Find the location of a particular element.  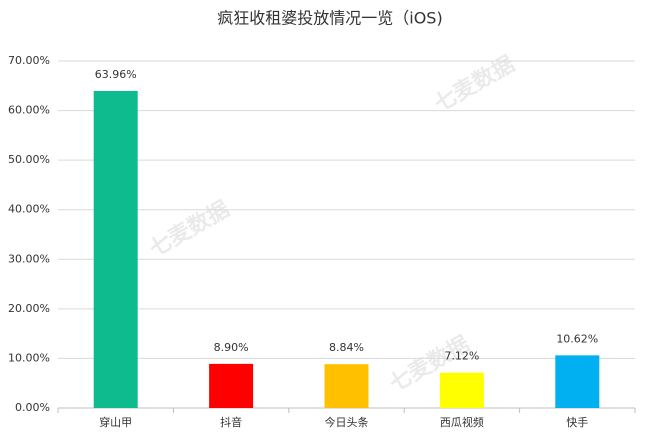

y-tick-label: 20.00% is located at coordinates (29, 308).